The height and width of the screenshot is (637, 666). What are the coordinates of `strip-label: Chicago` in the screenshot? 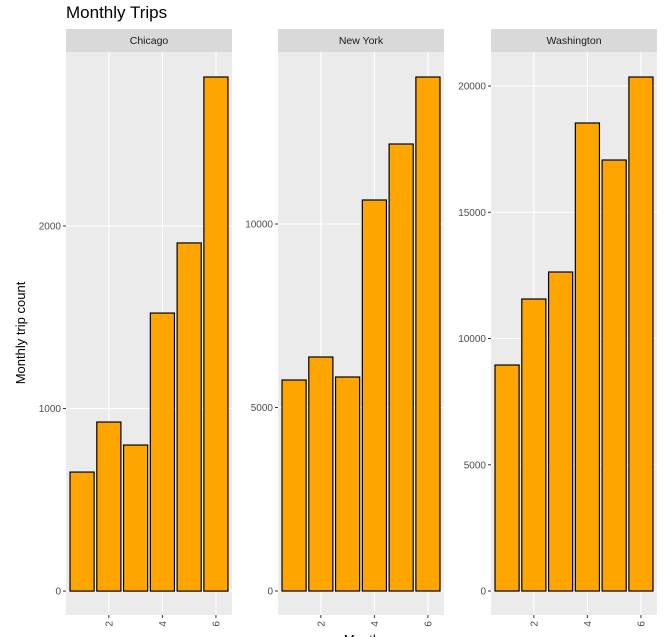 It's located at (149, 41).